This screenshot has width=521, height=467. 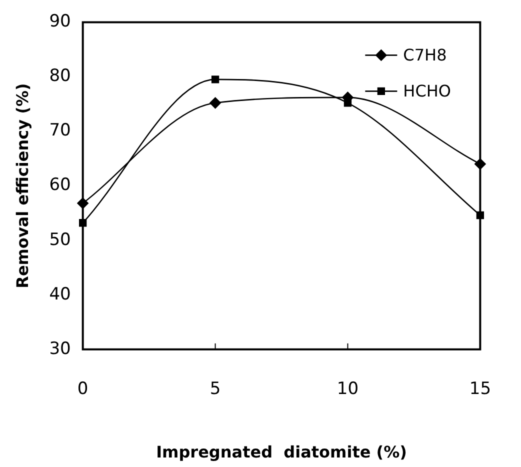 What do you see at coordinates (60, 294) in the screenshot?
I see `y-tick-label: 40` at bounding box center [60, 294].